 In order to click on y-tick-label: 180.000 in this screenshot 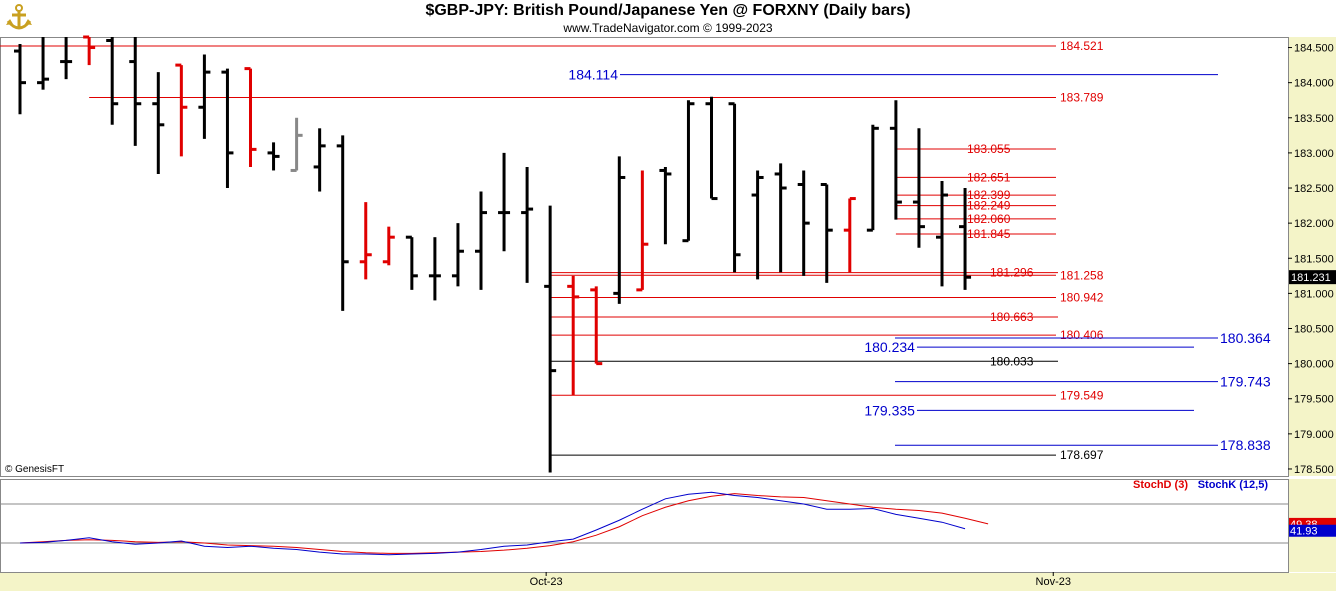, I will do `click(1314, 365)`.